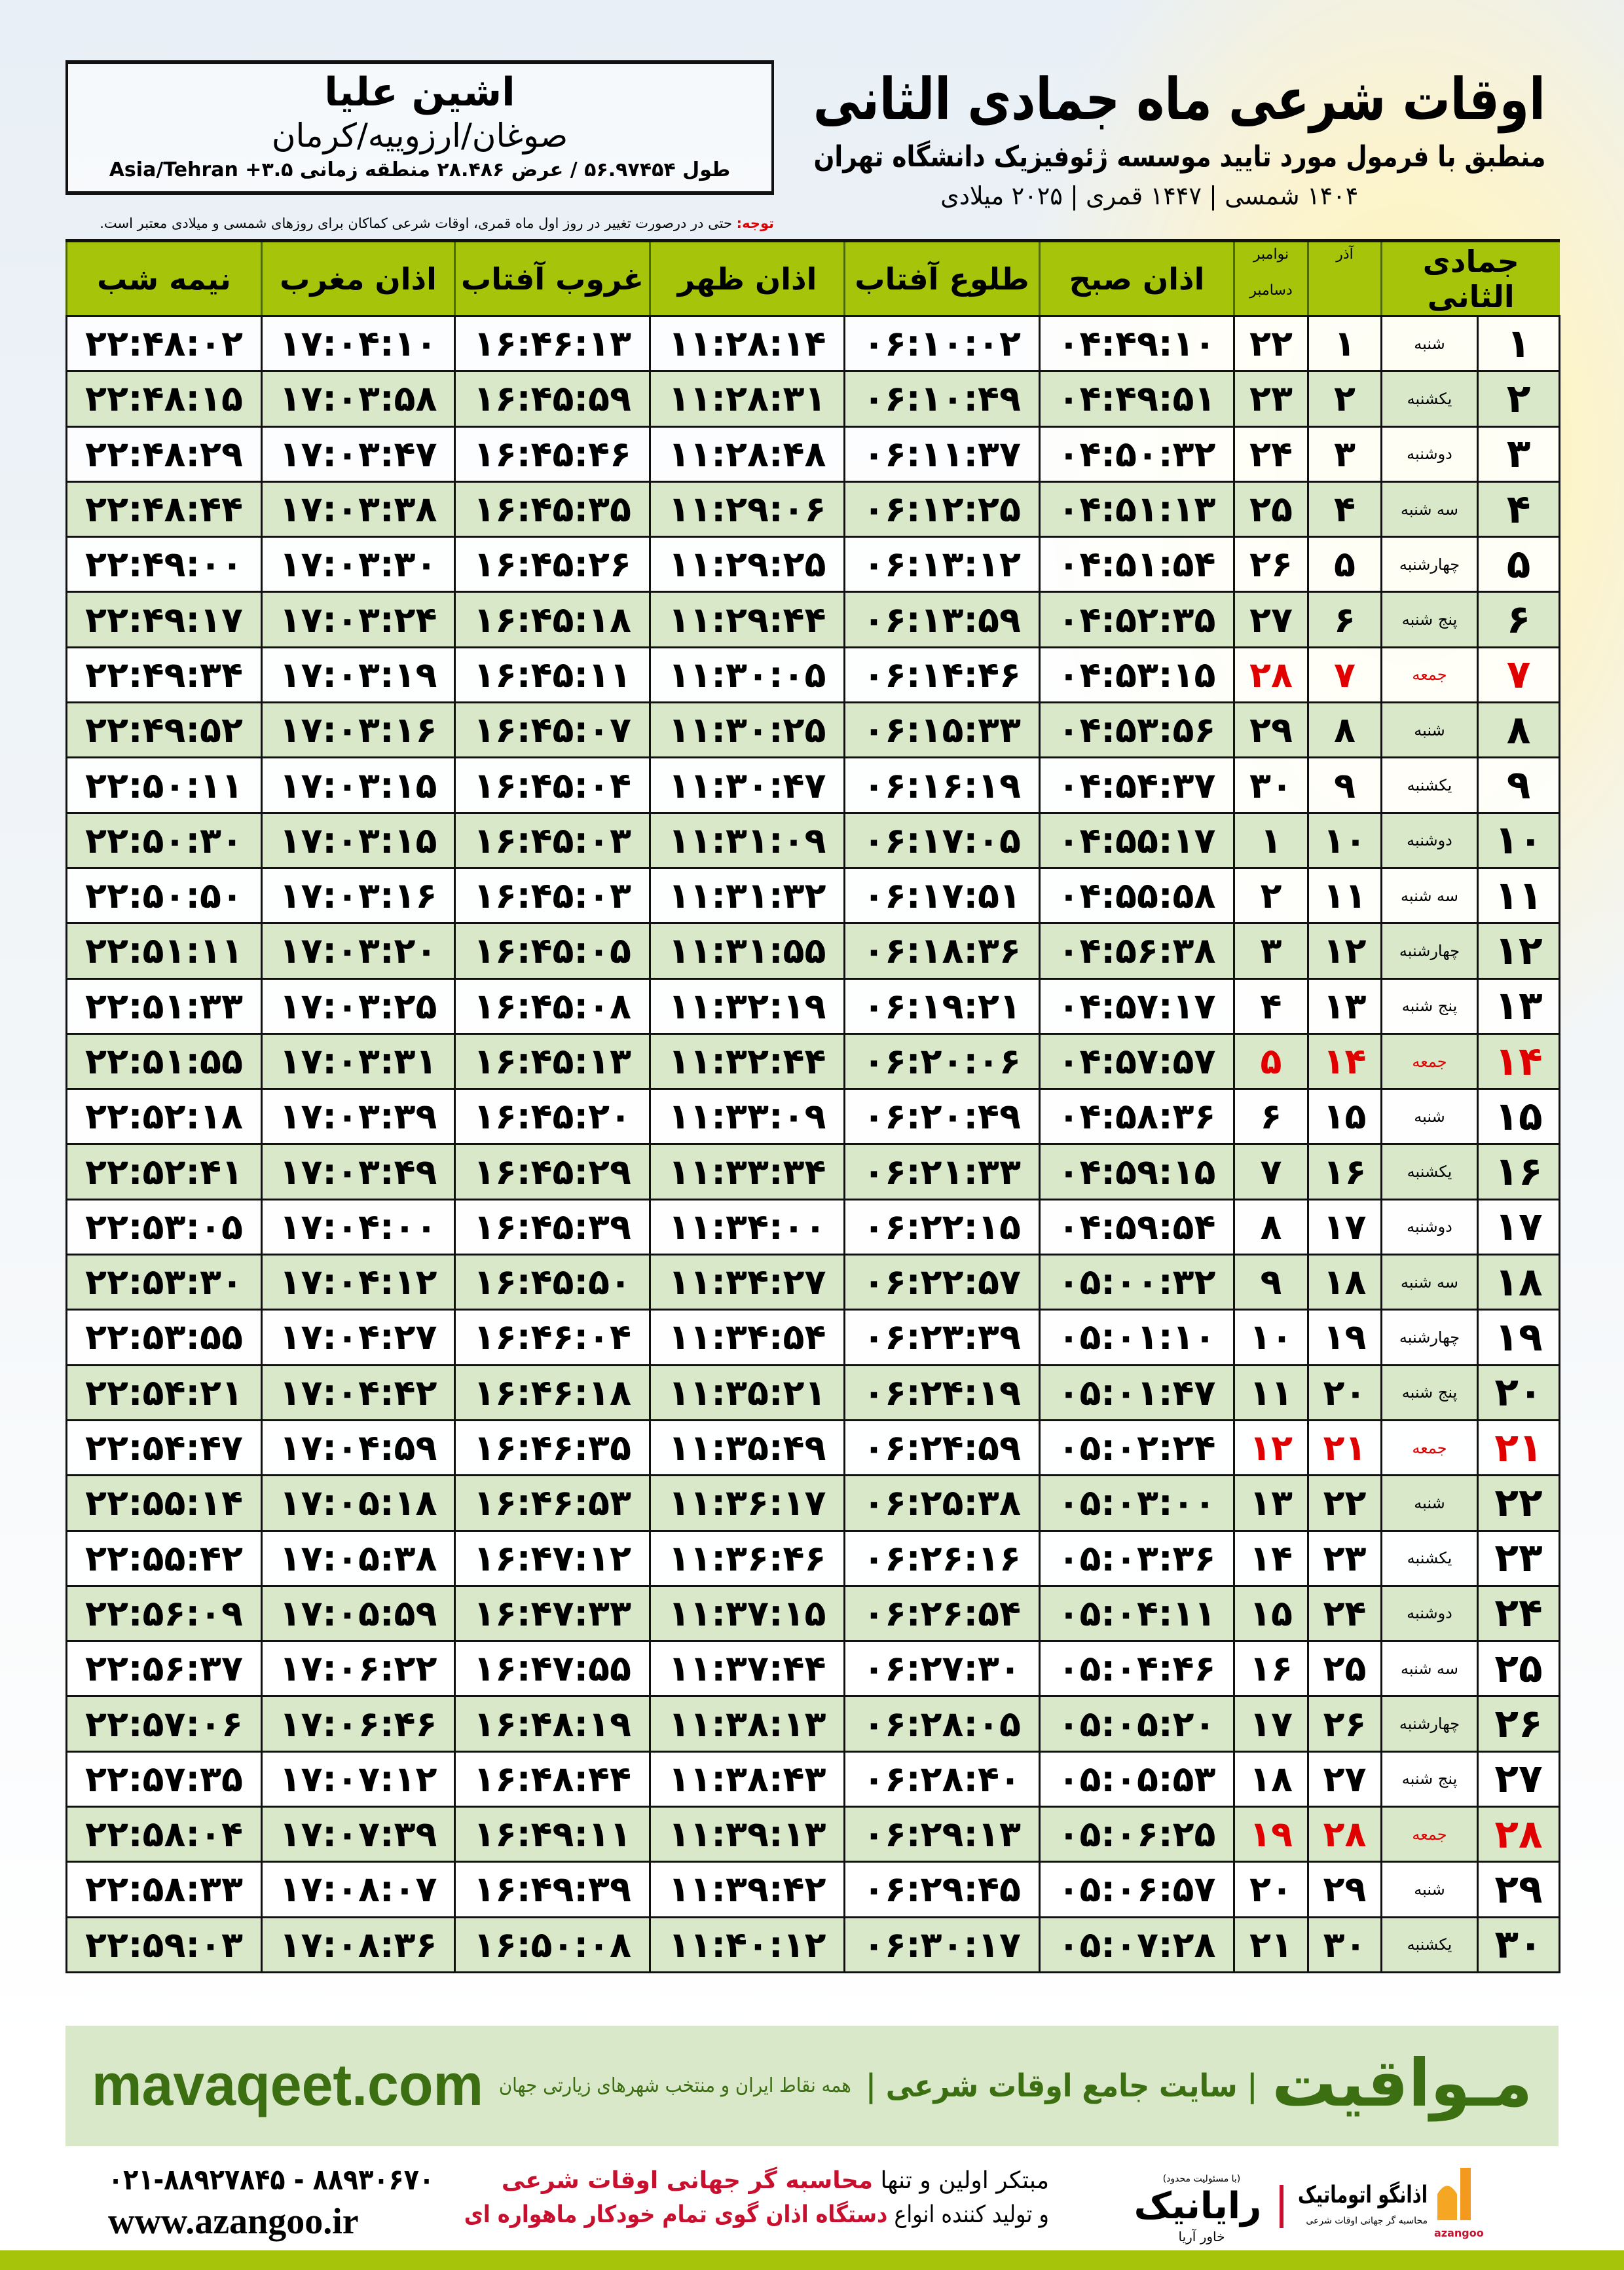 The width and height of the screenshot is (1624, 2270). What do you see at coordinates (1519, 1613) in the screenshot?
I see `day-number: ۲۴` at bounding box center [1519, 1613].